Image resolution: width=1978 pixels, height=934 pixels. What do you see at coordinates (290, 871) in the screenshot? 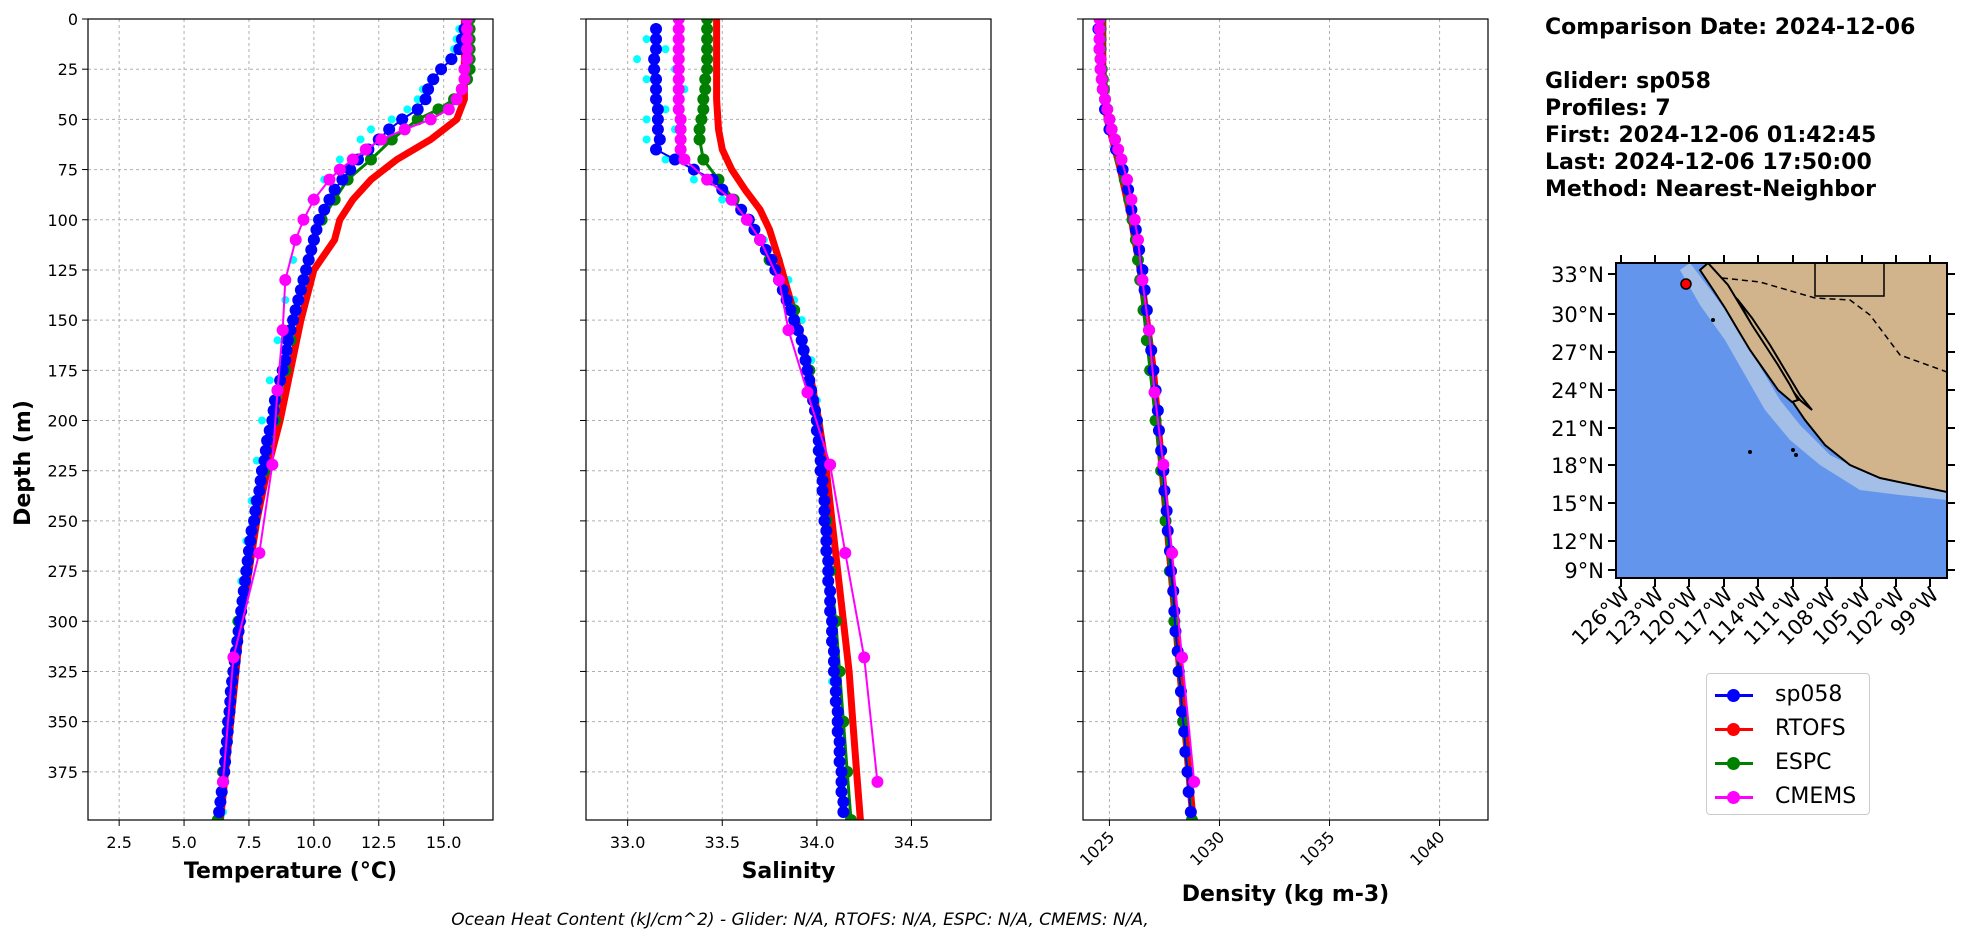
I see `x-axis-label: Temperature (°C)` at bounding box center [290, 871].